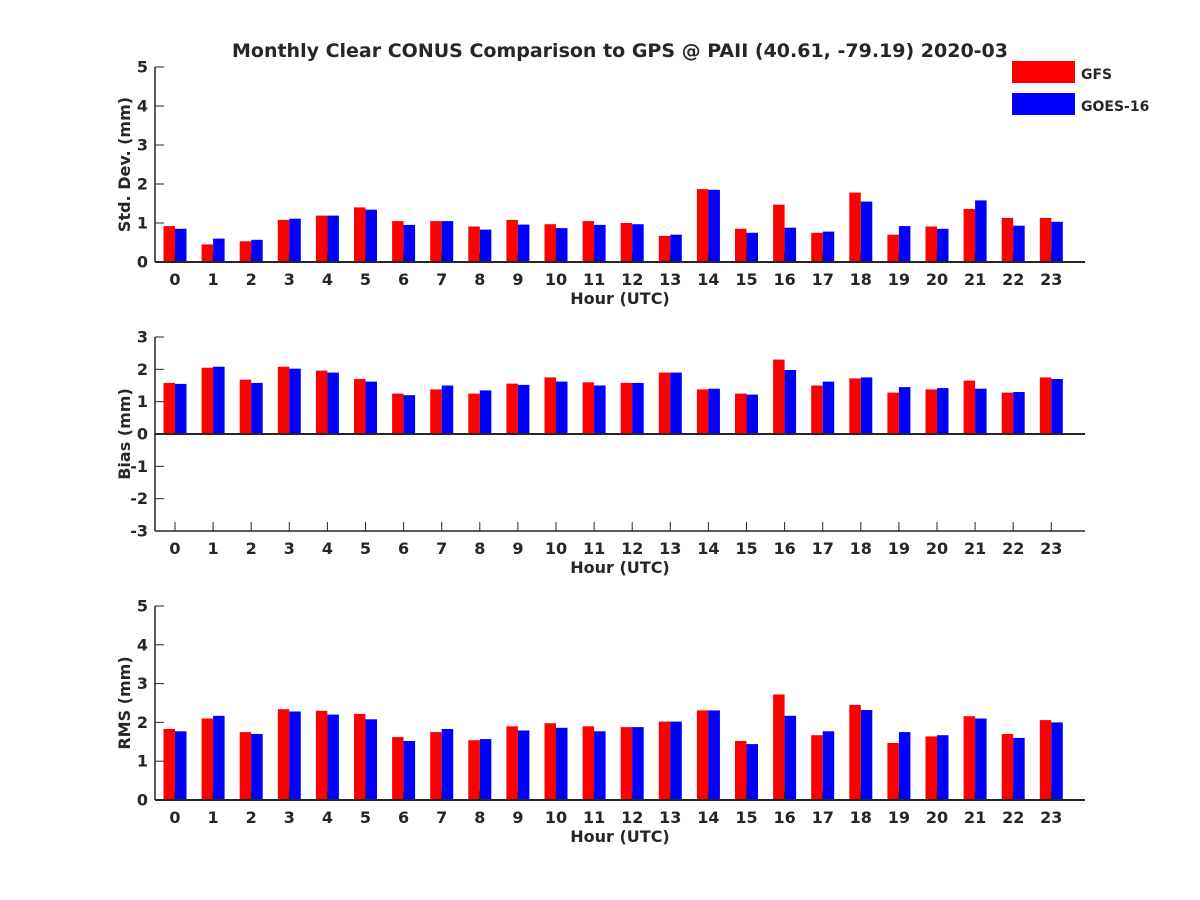  I want to click on x-tick-label: 19, so click(899, 548).